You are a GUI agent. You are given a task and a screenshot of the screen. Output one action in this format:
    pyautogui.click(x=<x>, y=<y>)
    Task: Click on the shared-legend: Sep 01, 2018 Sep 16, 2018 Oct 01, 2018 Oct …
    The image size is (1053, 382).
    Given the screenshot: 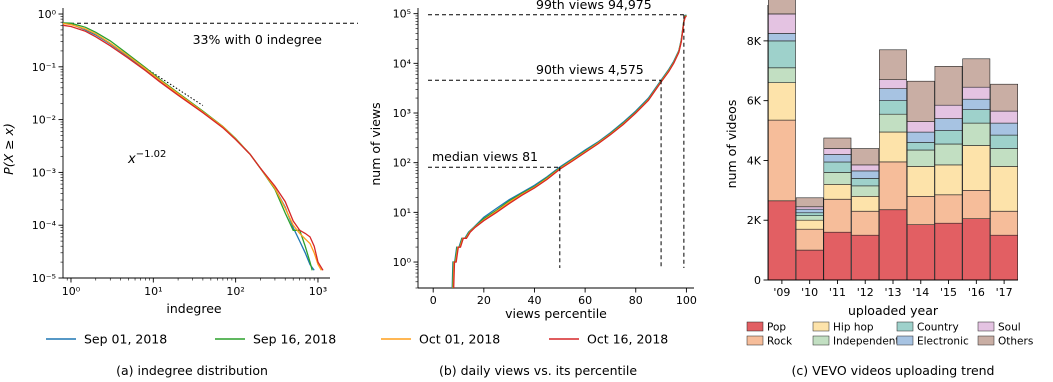 What is the action you would take?
    pyautogui.click(x=357, y=339)
    